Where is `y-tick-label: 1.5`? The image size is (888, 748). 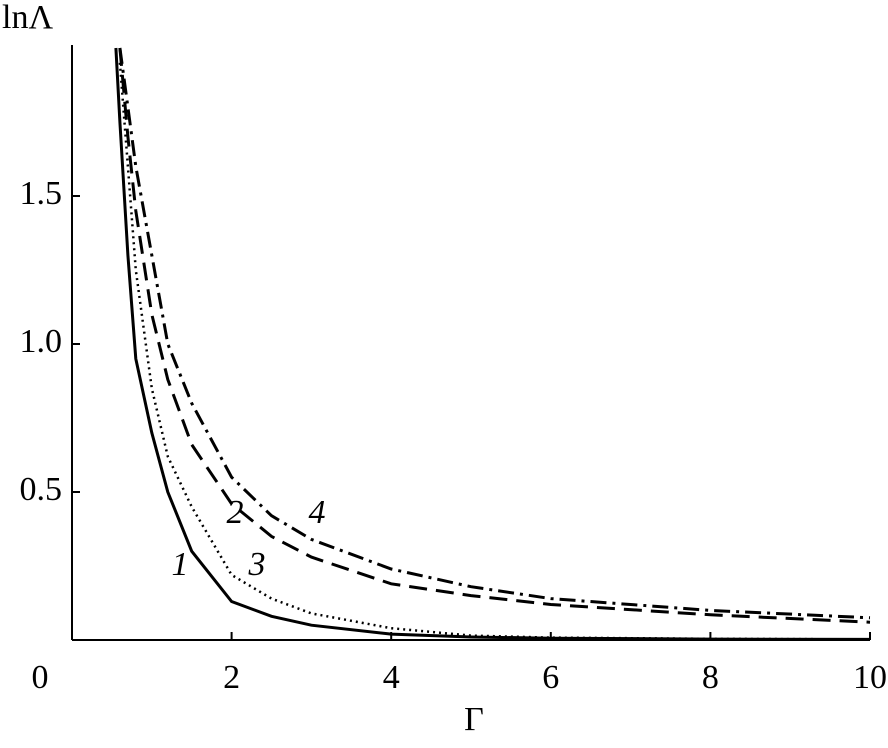
y-tick-label: 1.5 is located at coordinates (41, 193).